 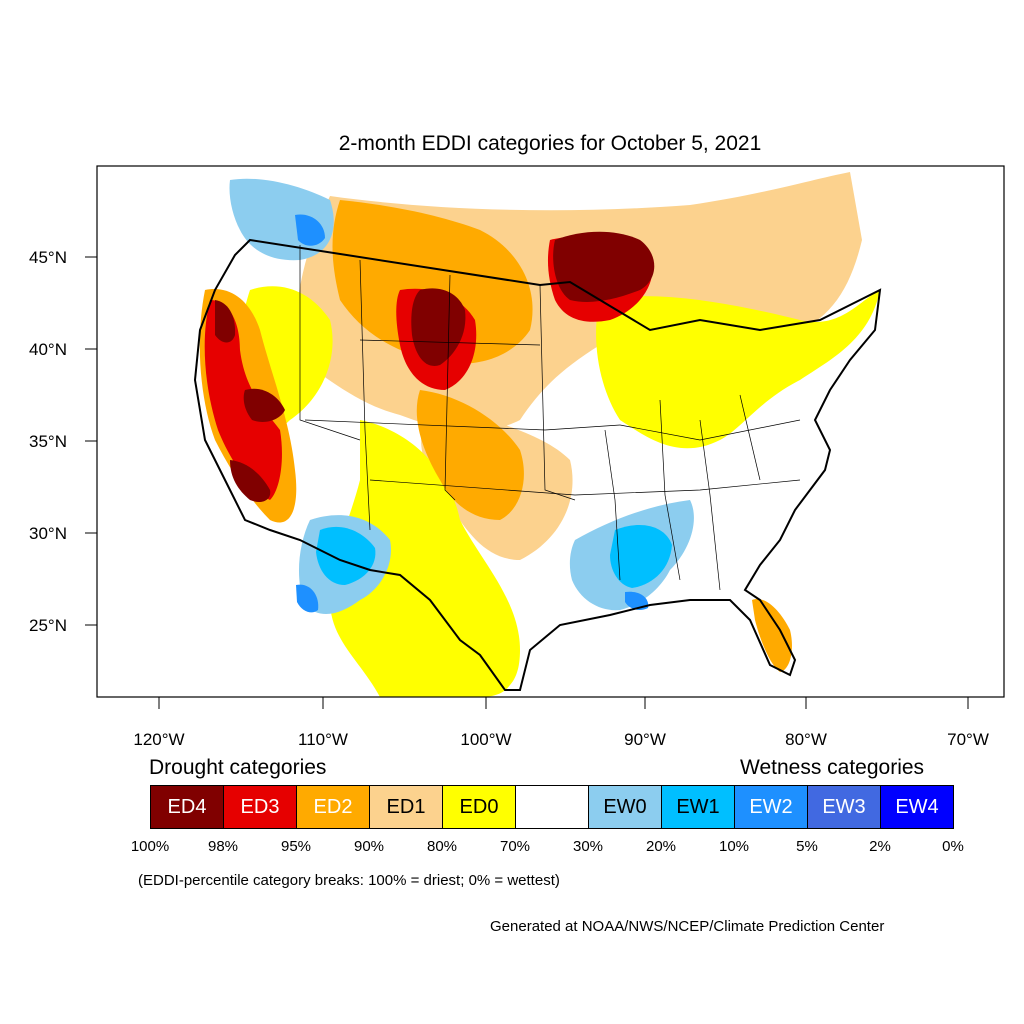 I want to click on percentile-break-label: 20%, so click(x=661, y=846).